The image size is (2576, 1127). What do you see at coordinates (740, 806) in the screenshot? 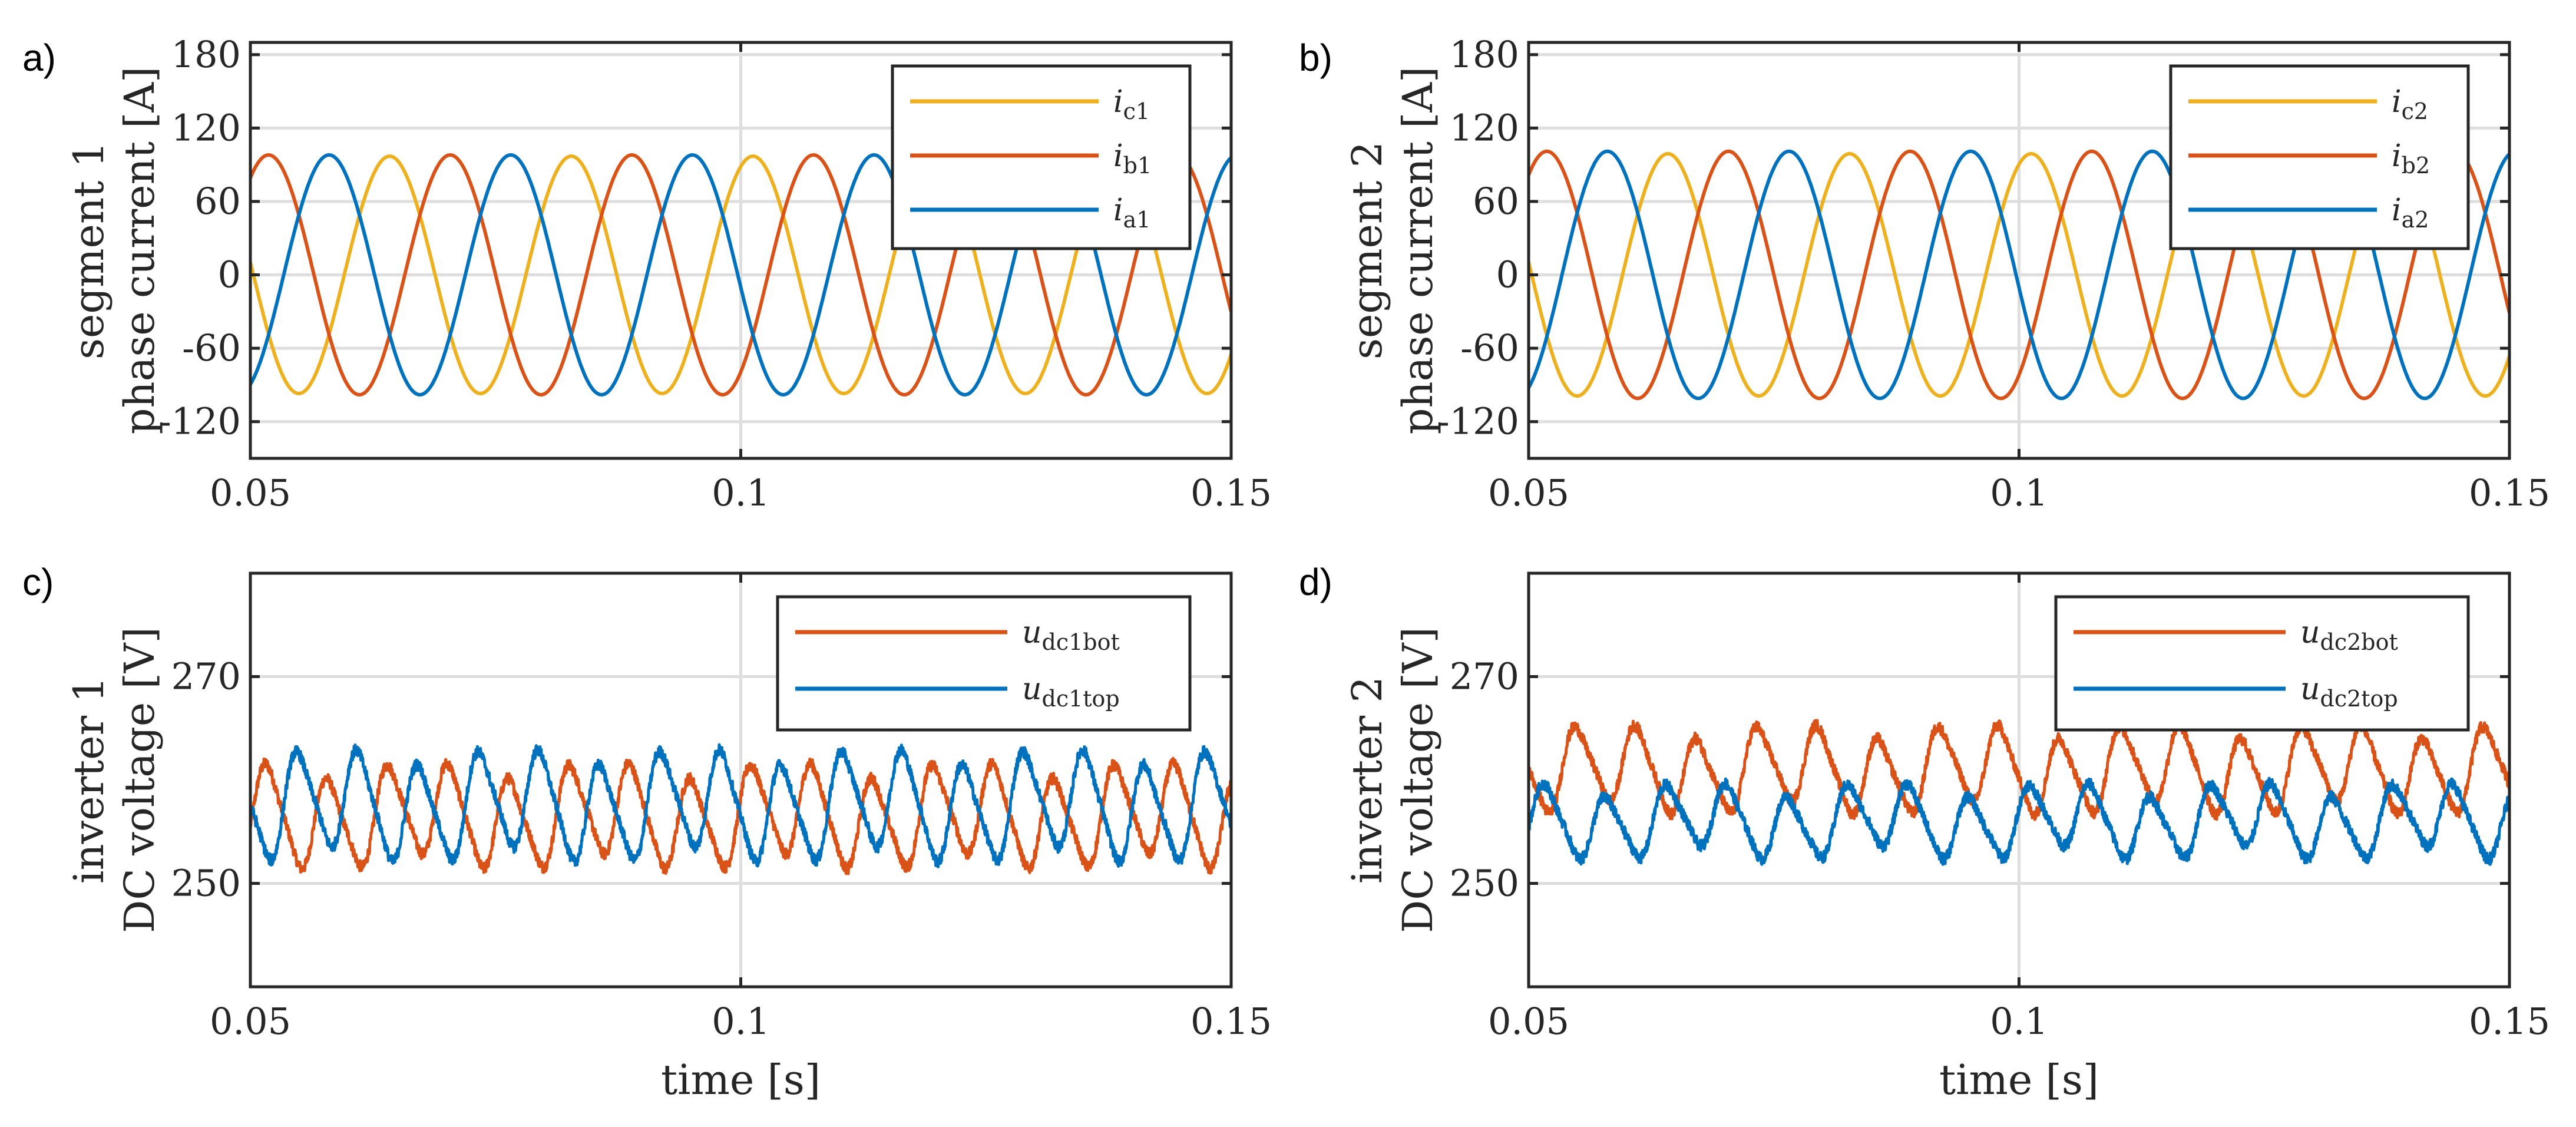
I see `series-line-udc1top` at bounding box center [740, 806].